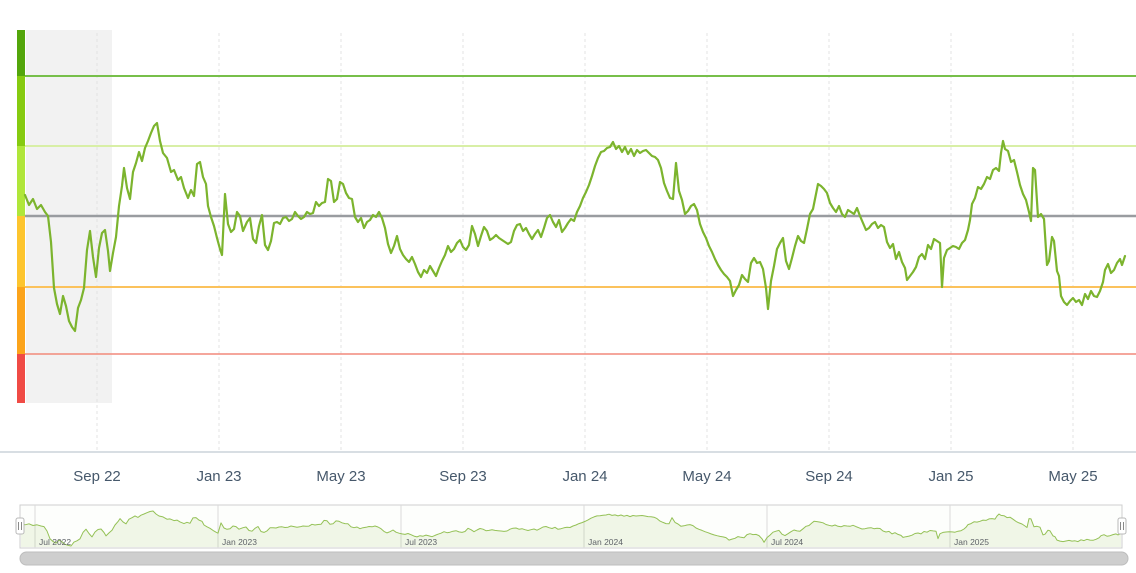 The height and width of the screenshot is (573, 1136). What do you see at coordinates (421, 542) in the screenshot?
I see `navigator-tick-label: Jul 2023` at bounding box center [421, 542].